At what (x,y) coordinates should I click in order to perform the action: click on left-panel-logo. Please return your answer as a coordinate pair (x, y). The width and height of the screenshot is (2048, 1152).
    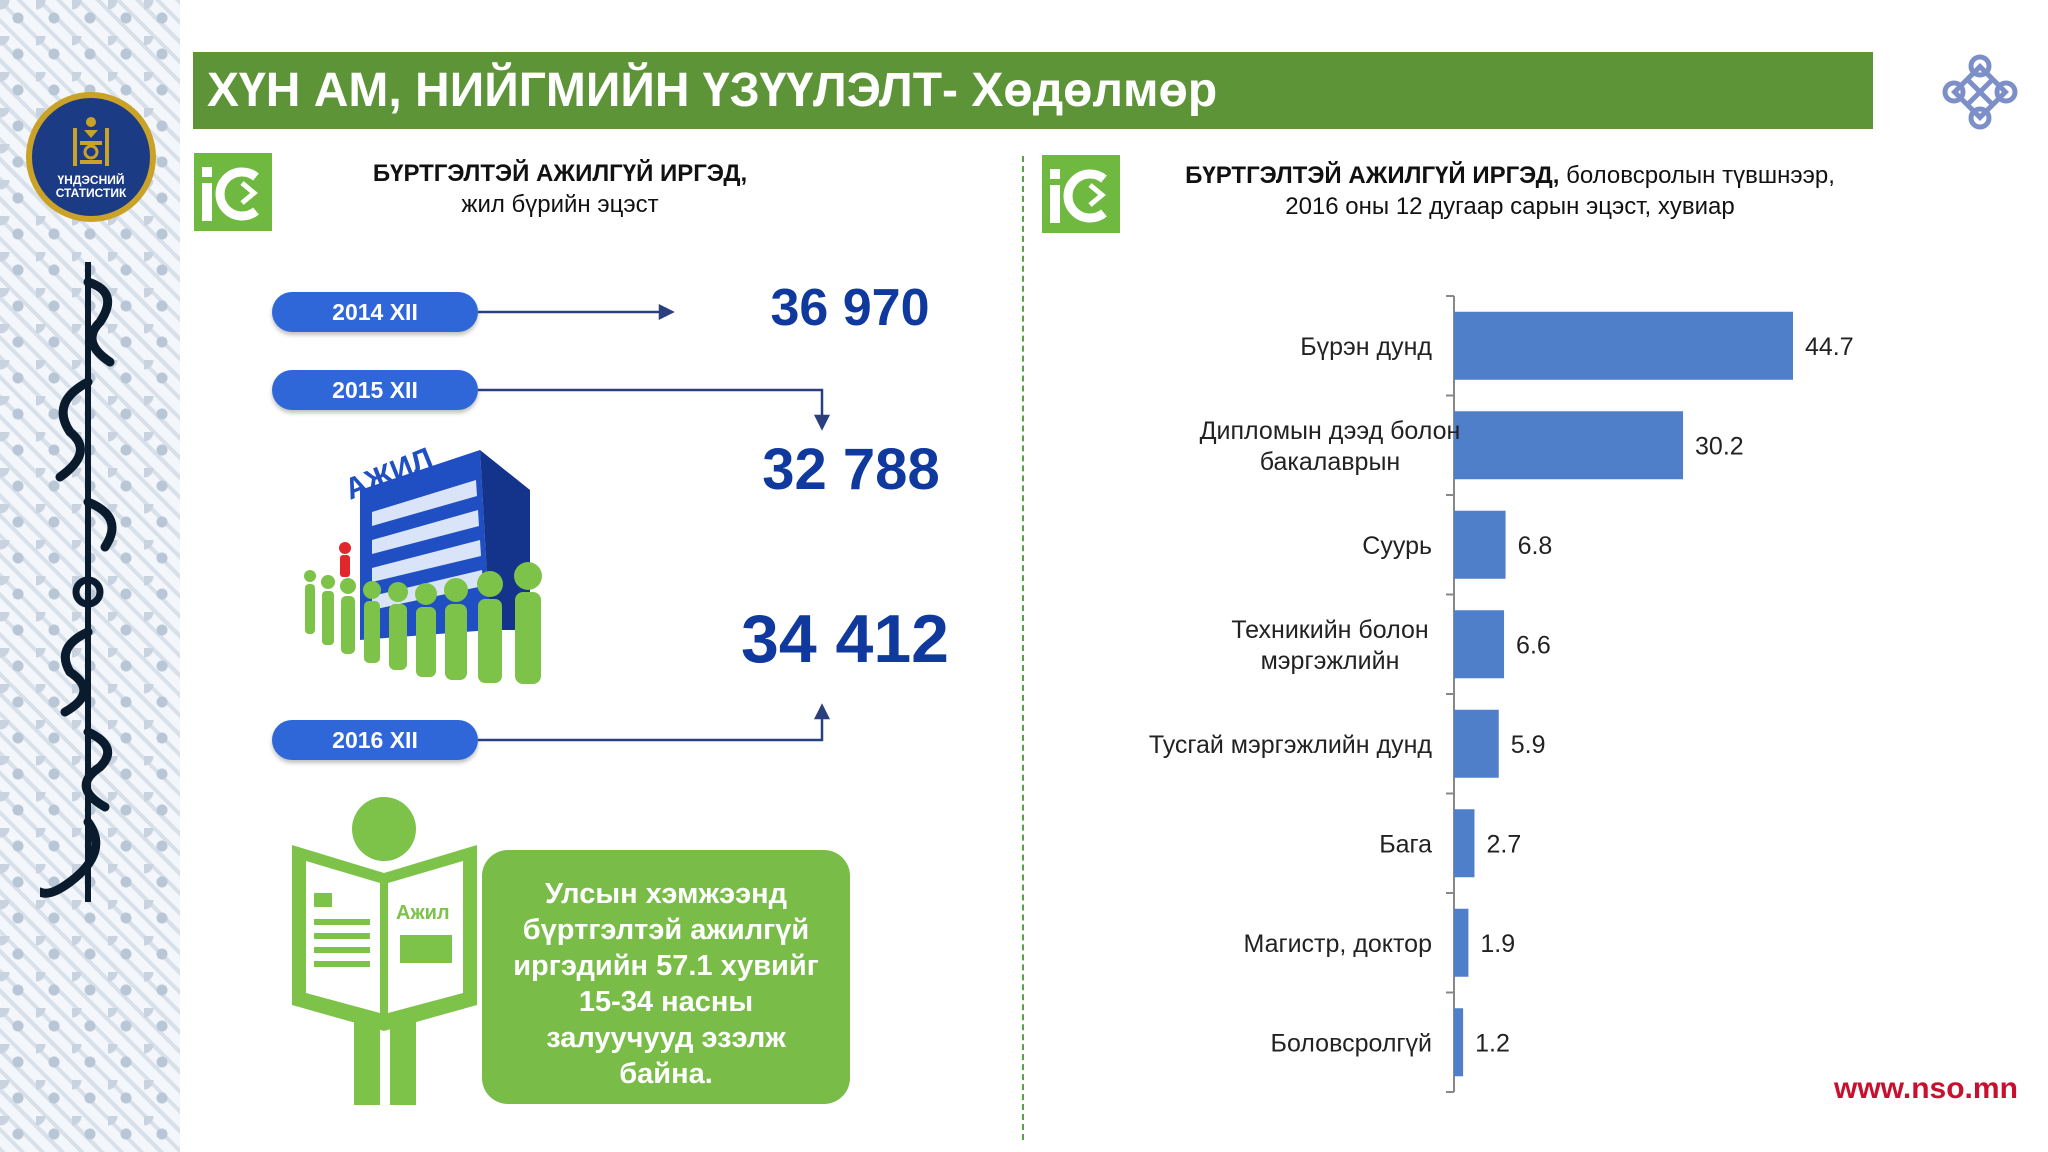
    Looking at the image, I should click on (233, 192).